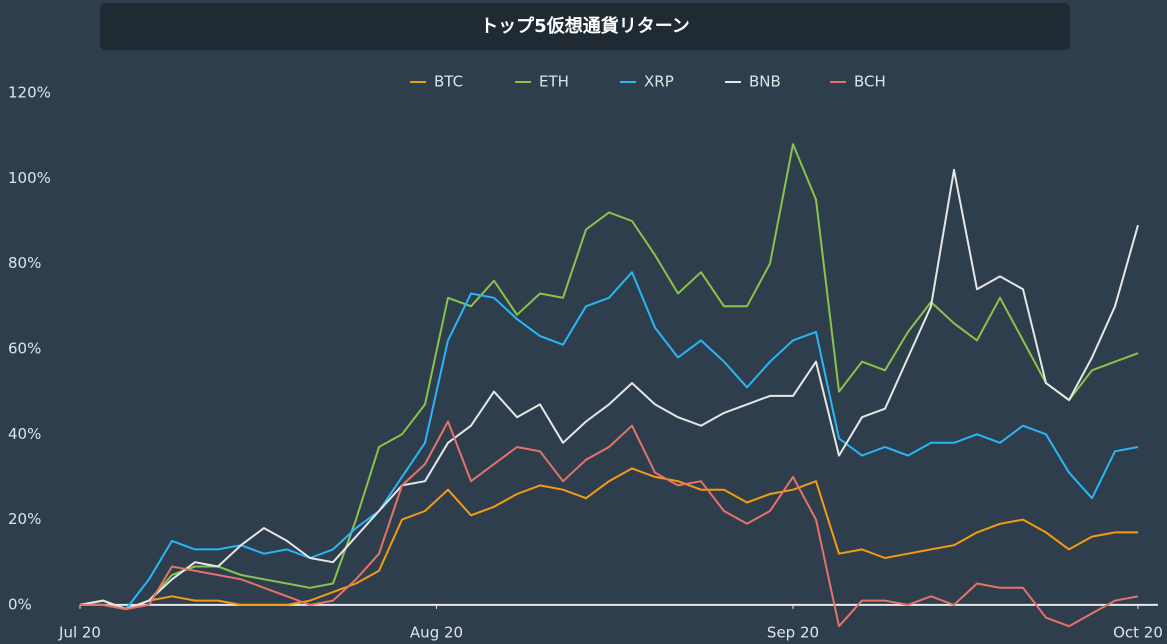 The width and height of the screenshot is (1167, 644). Describe the element at coordinates (29, 178) in the screenshot. I see `y-tick-label: 100%` at that location.